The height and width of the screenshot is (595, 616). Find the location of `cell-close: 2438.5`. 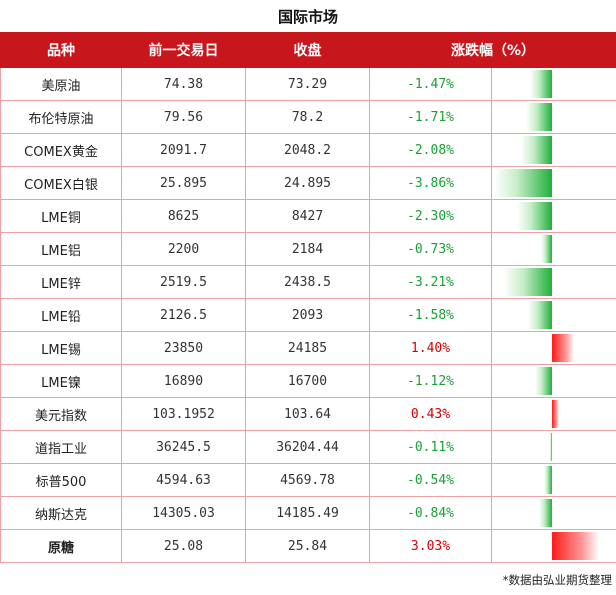

cell-close: 2438.5 is located at coordinates (307, 282).